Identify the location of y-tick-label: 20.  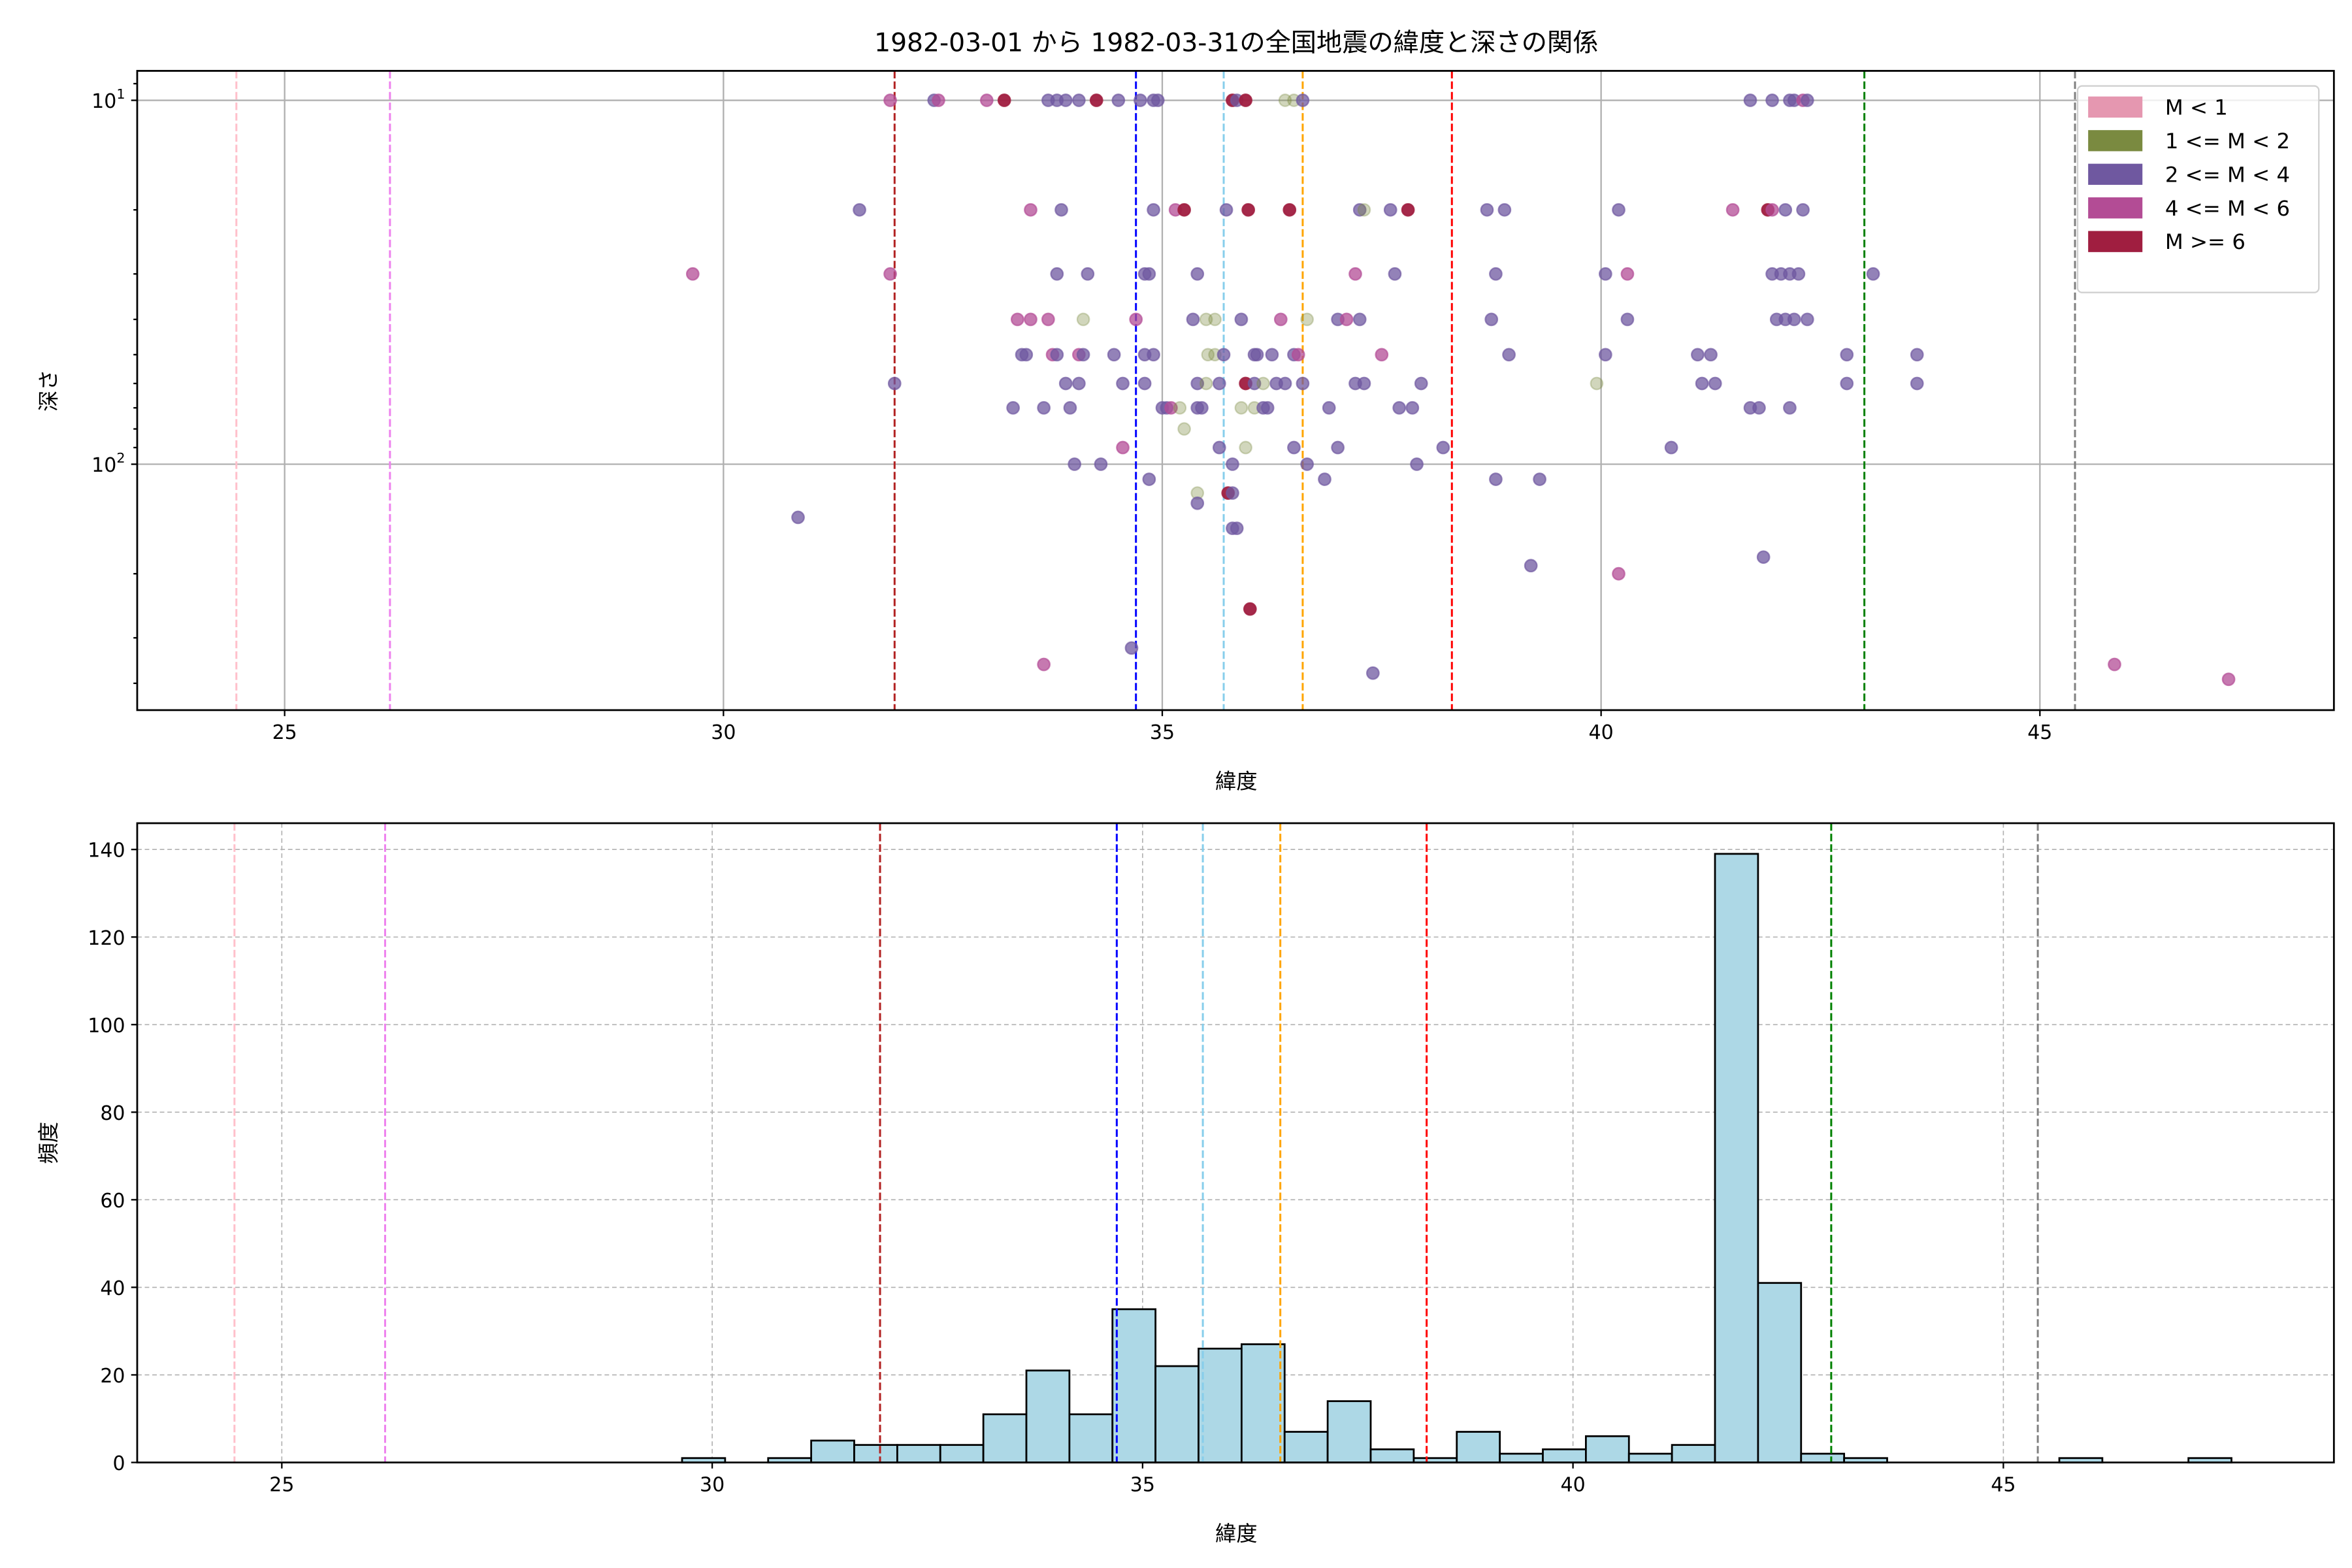
(112, 1376).